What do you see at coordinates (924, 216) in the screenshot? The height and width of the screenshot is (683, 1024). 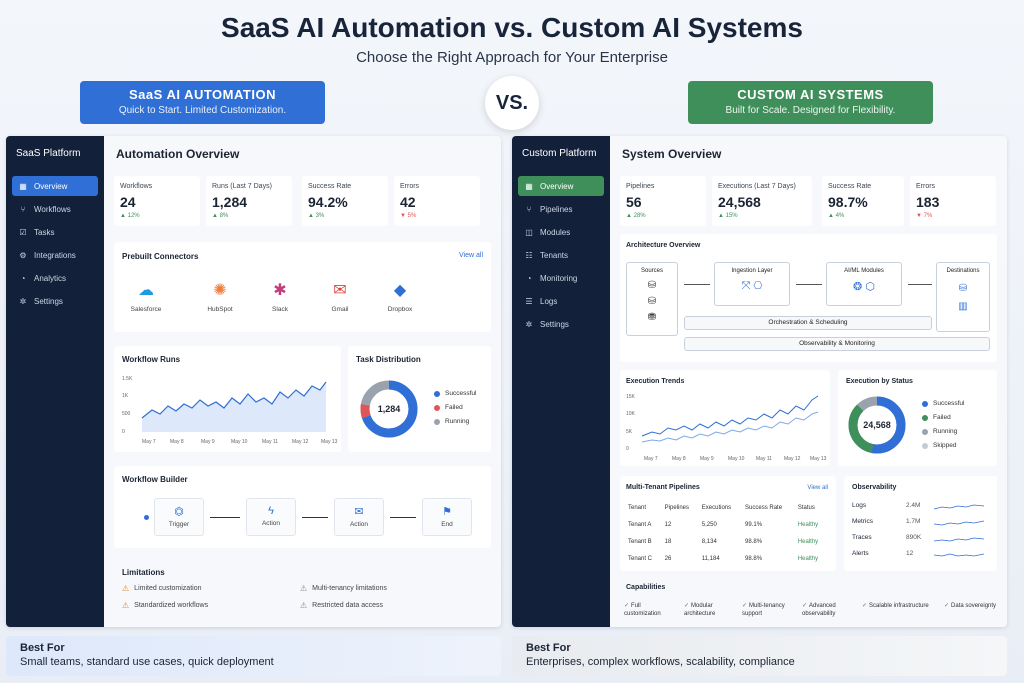 I see `kpi-delta: ▼ 7%` at bounding box center [924, 216].